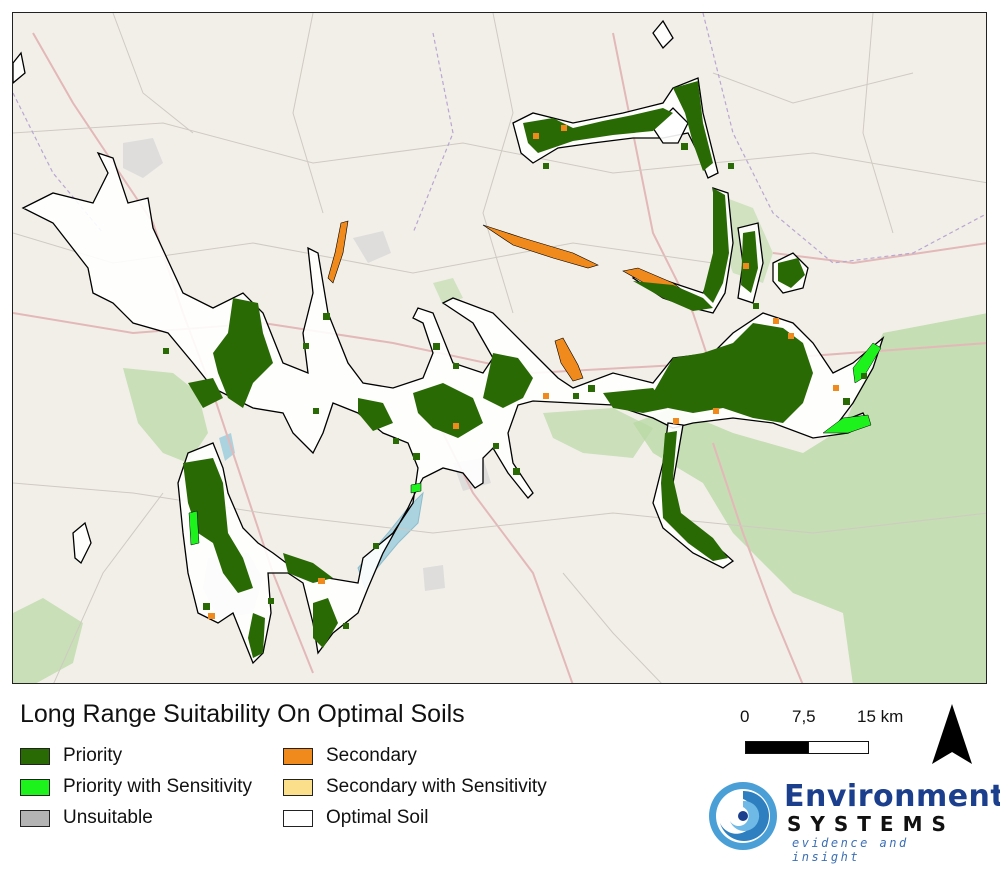  I want to click on legend-swatch-optimal-soil, so click(298, 818).